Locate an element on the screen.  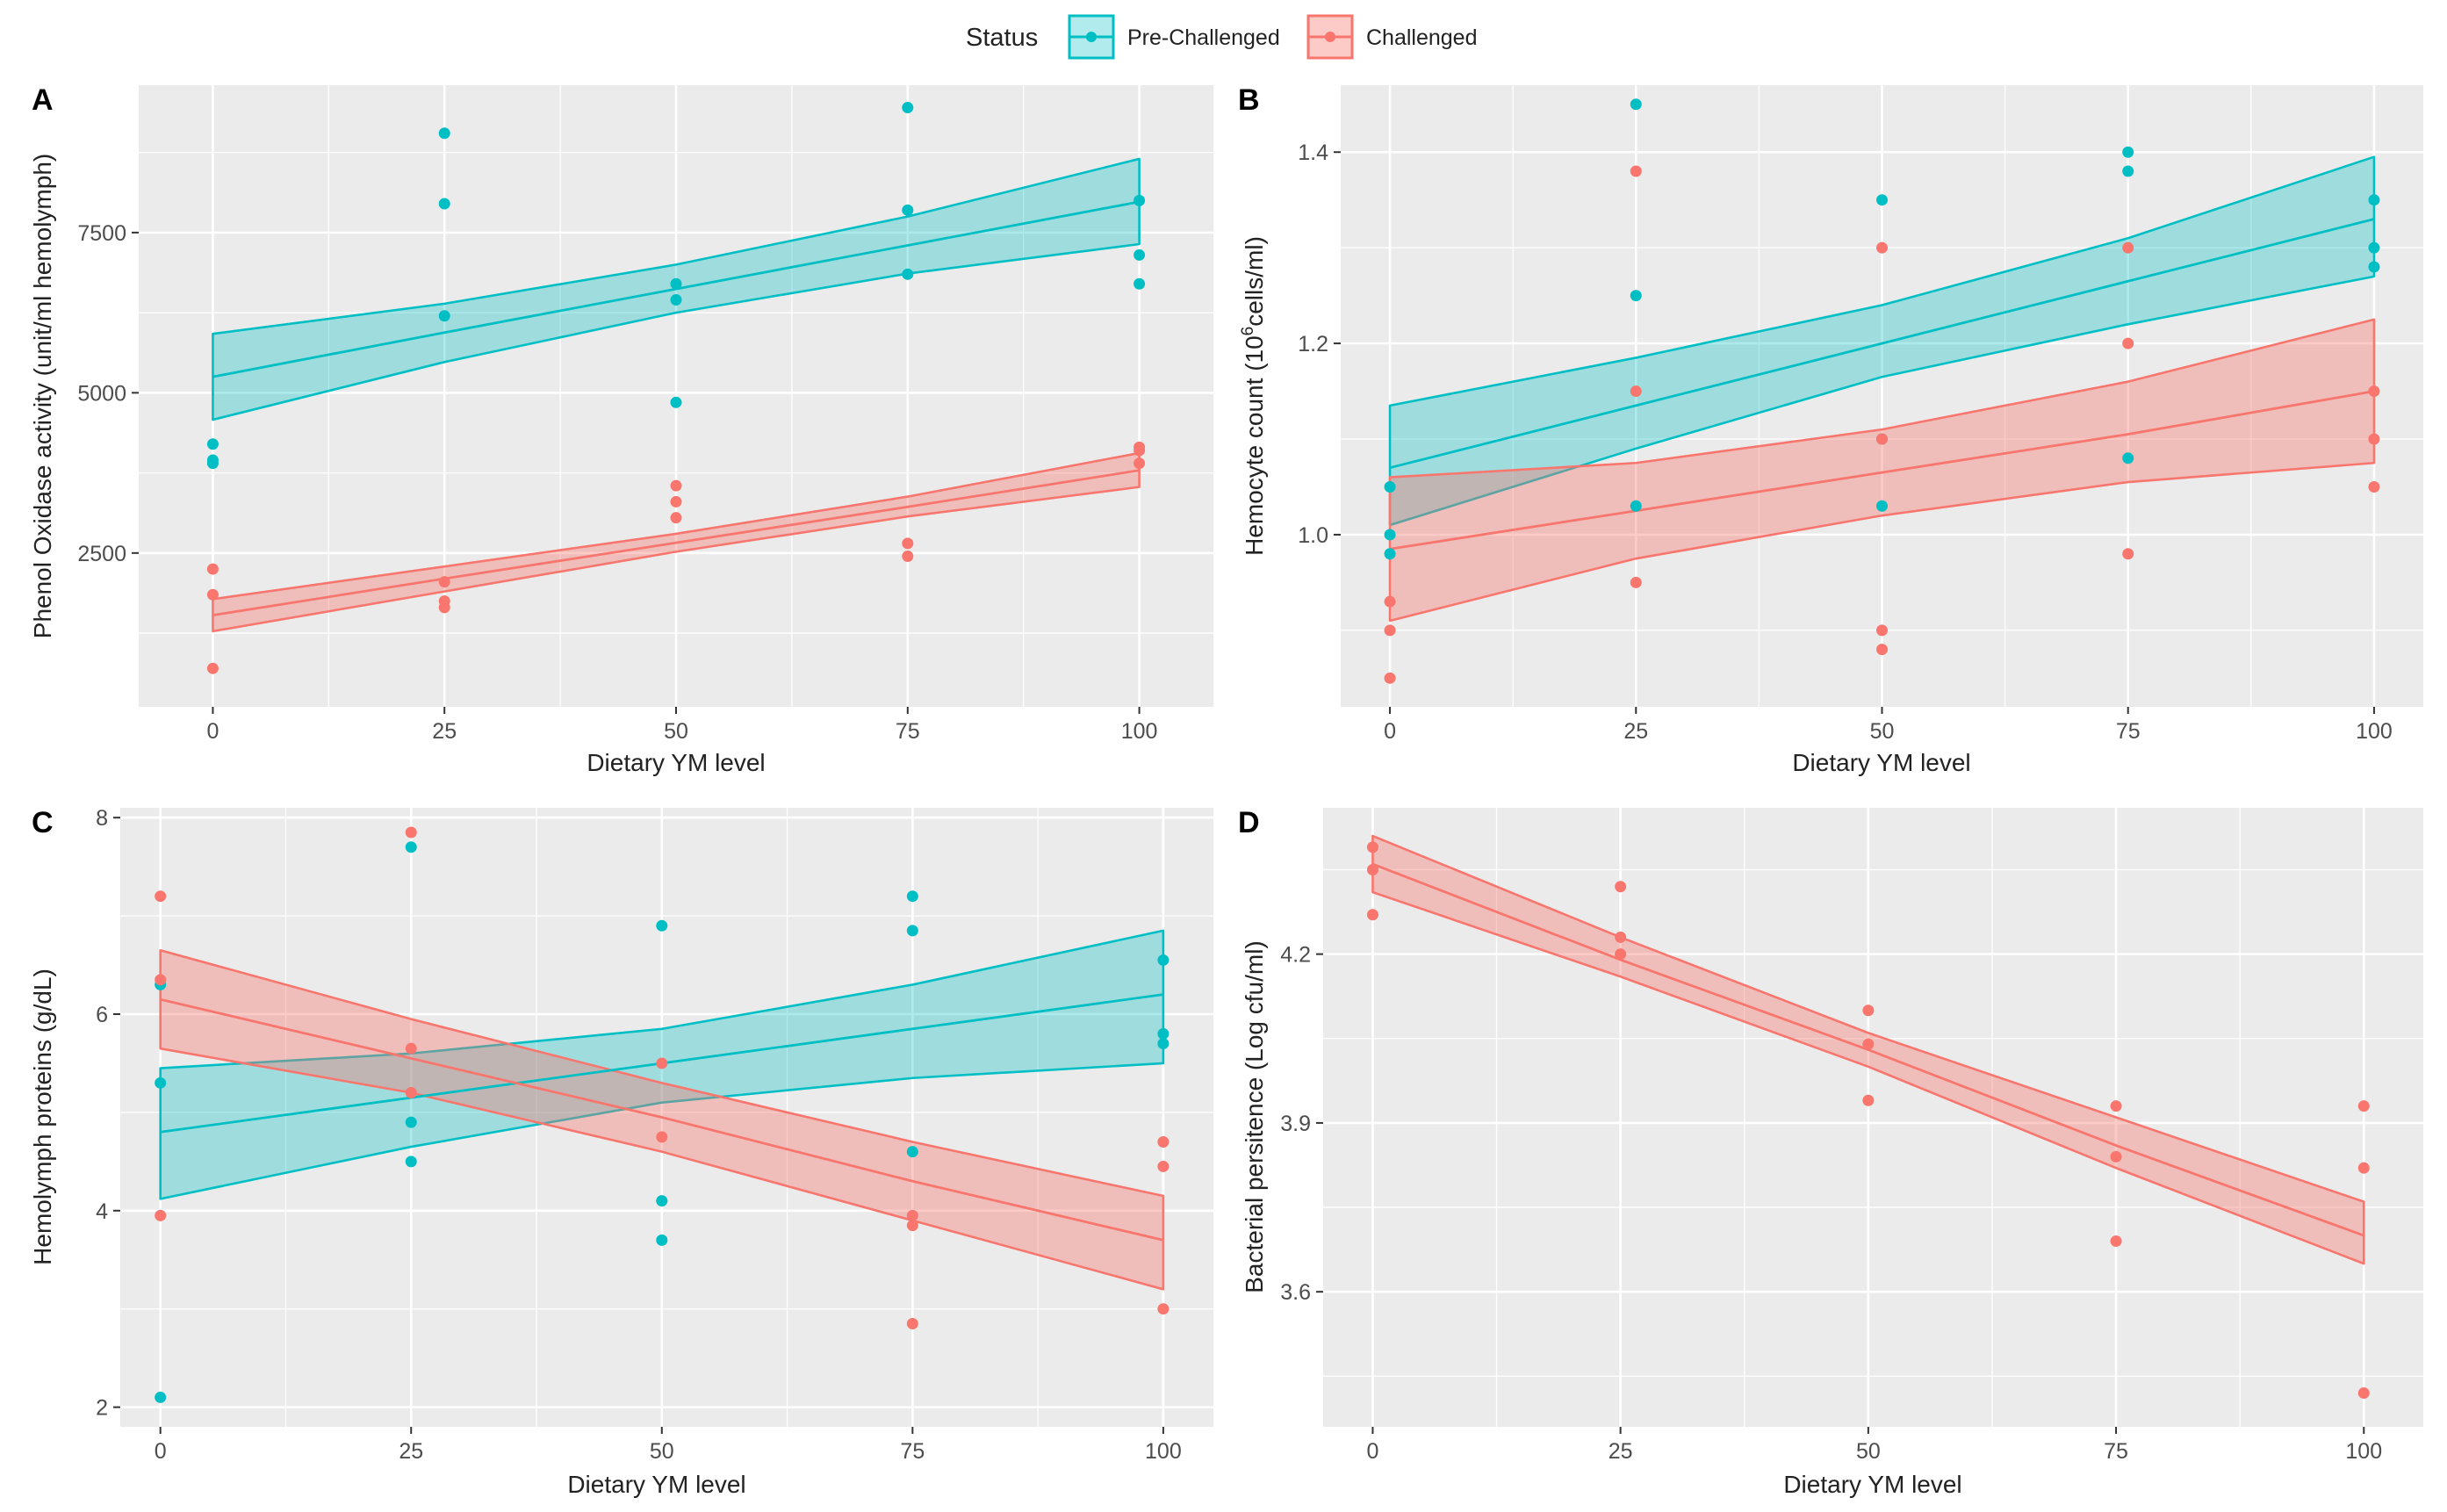
panel-c-fit-line-challenged is located at coordinates (662, 1119).